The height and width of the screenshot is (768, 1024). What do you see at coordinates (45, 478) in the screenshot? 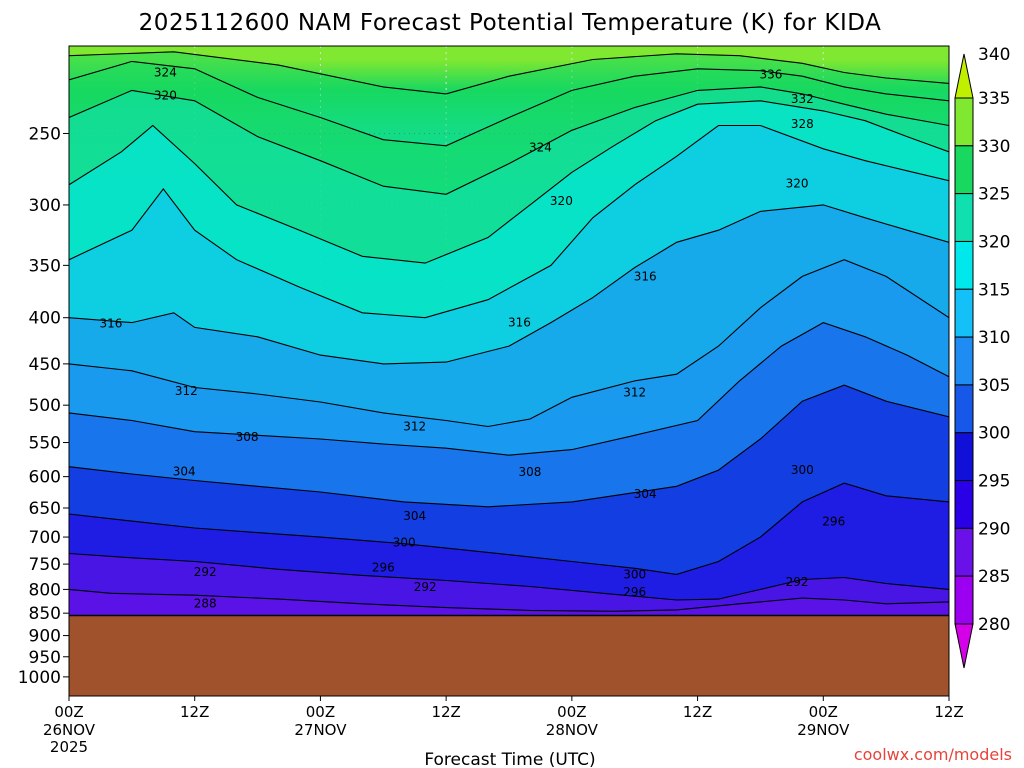
I see `y-tick-label: 600` at bounding box center [45, 478].